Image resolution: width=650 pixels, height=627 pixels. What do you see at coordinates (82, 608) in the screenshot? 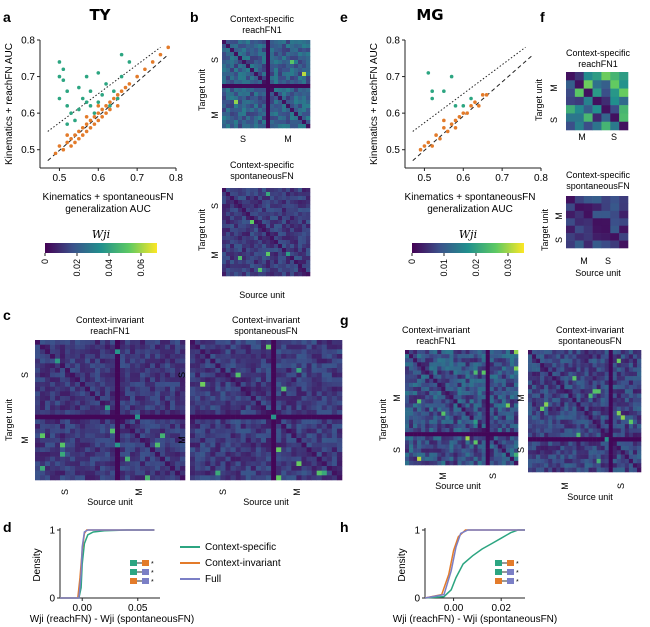
I see `x-tick-label: 0.00` at bounding box center [82, 608].